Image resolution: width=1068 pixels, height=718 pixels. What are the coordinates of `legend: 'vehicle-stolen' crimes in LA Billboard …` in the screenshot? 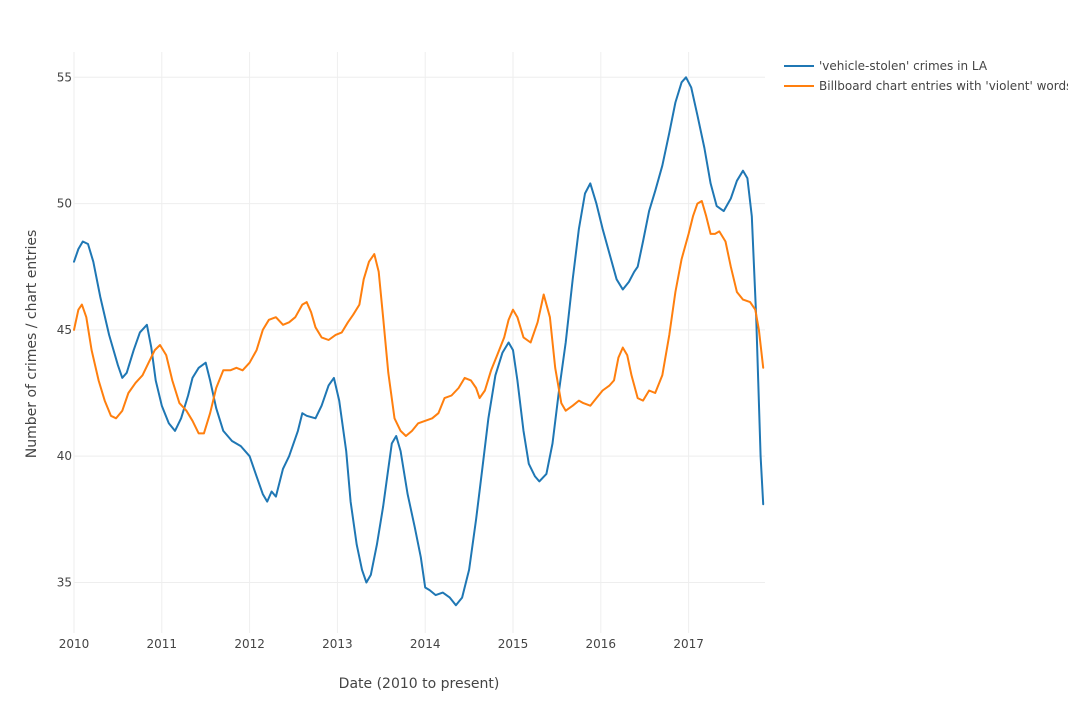 It's located at (926, 76).